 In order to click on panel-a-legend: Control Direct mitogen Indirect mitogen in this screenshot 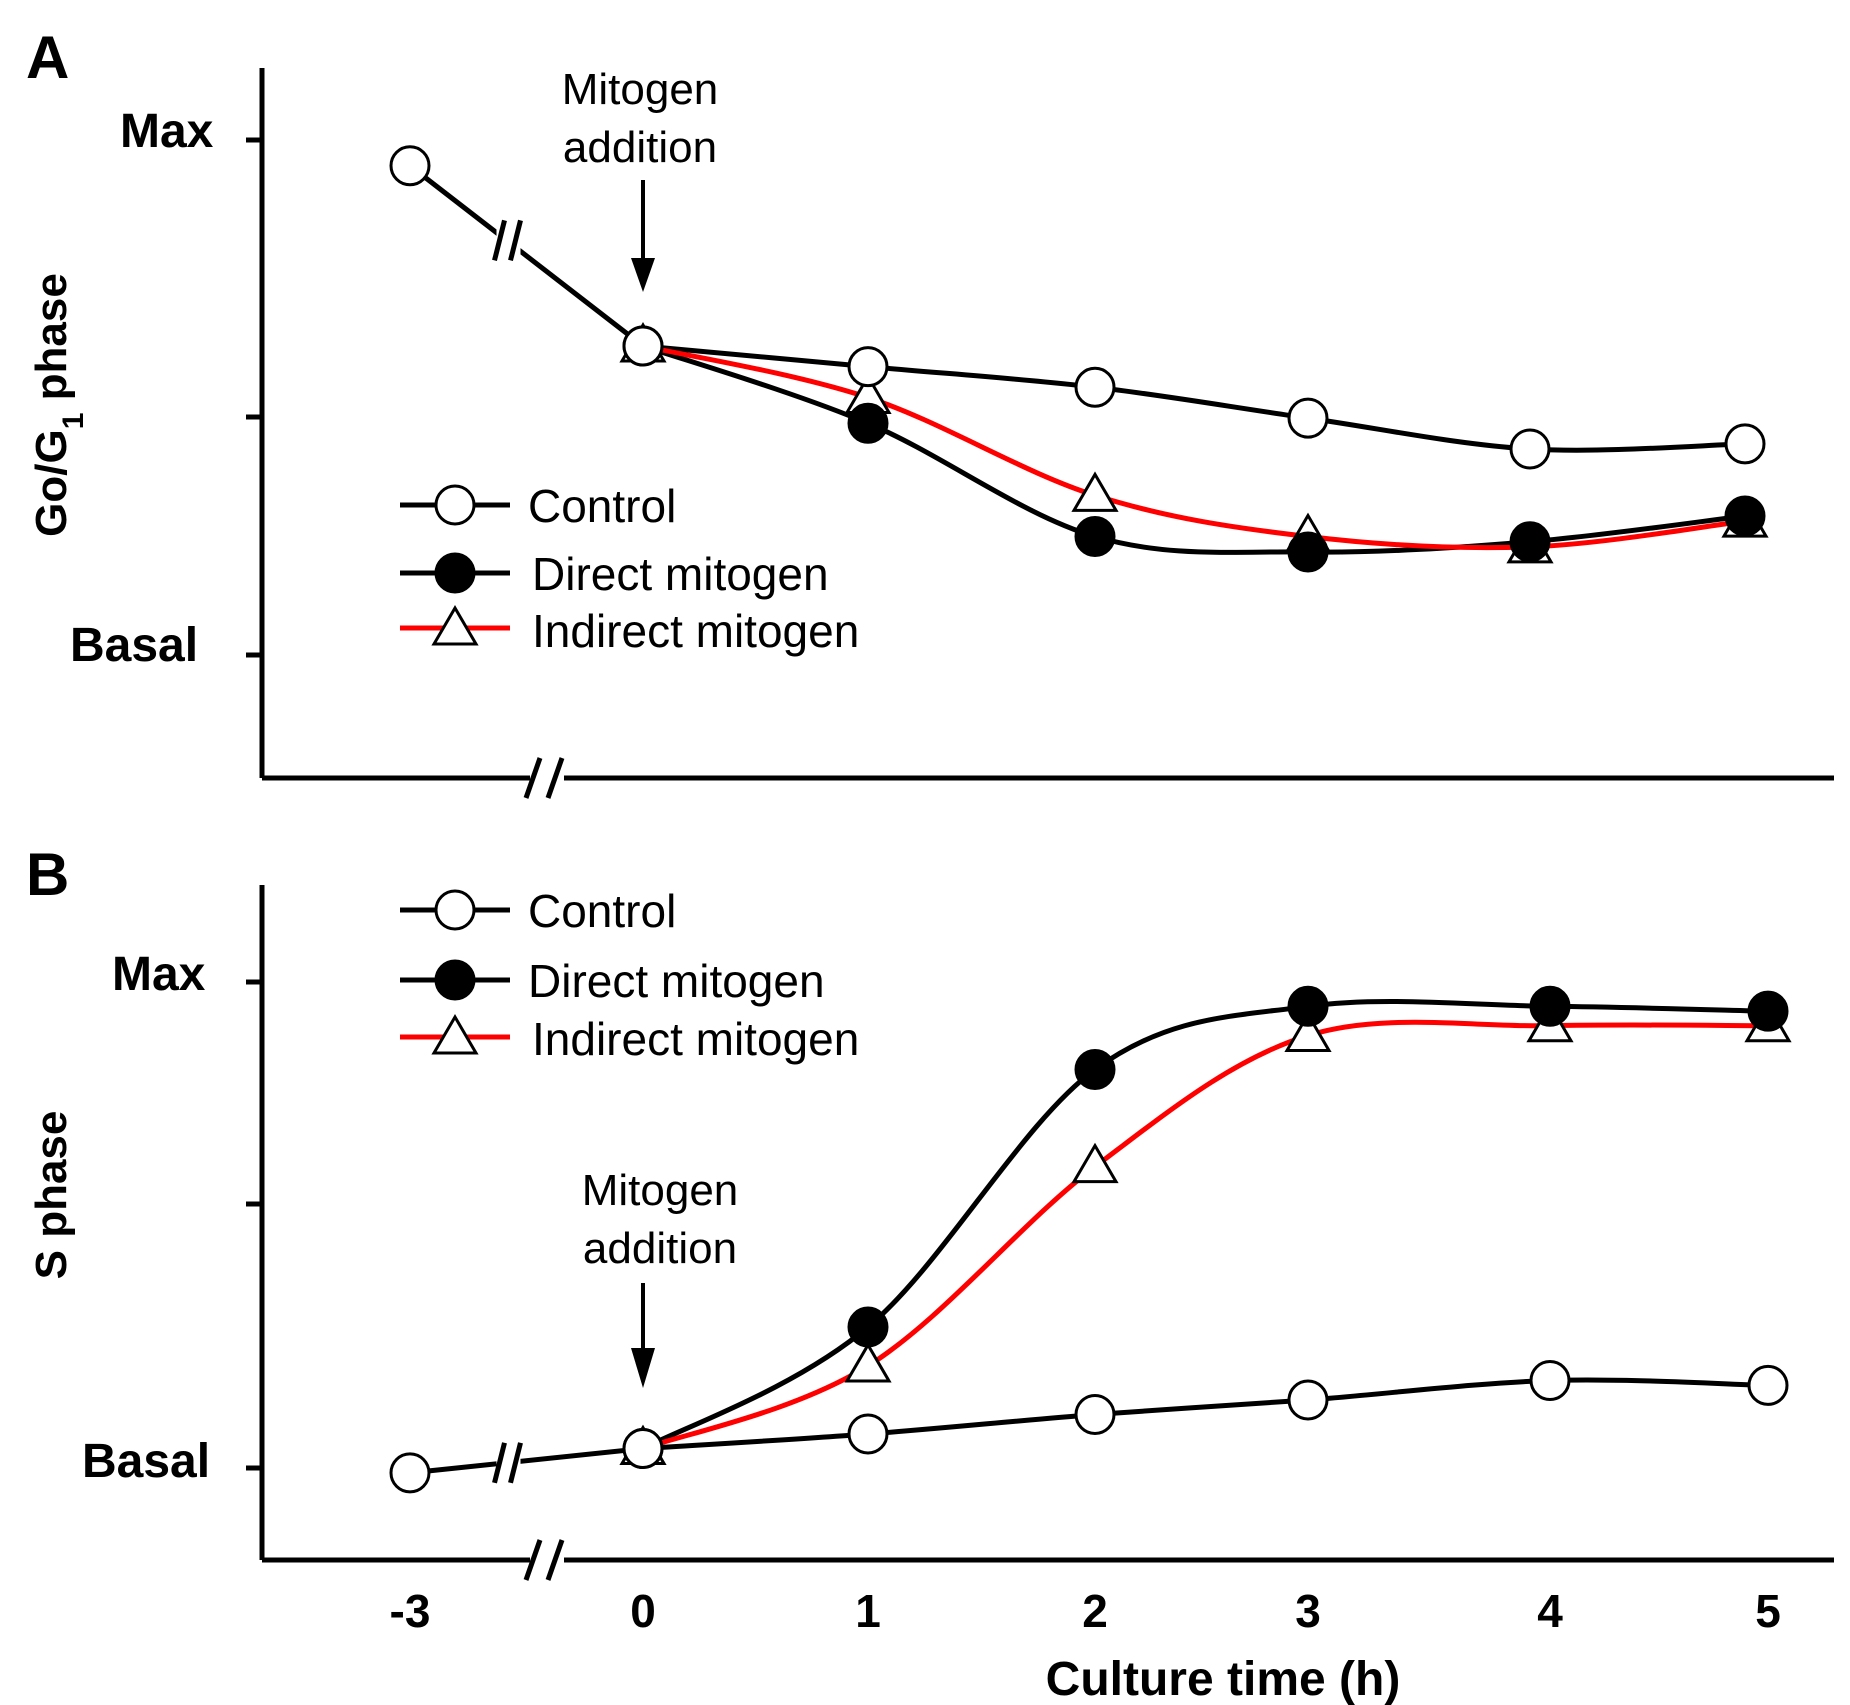, I will do `click(629, 568)`.